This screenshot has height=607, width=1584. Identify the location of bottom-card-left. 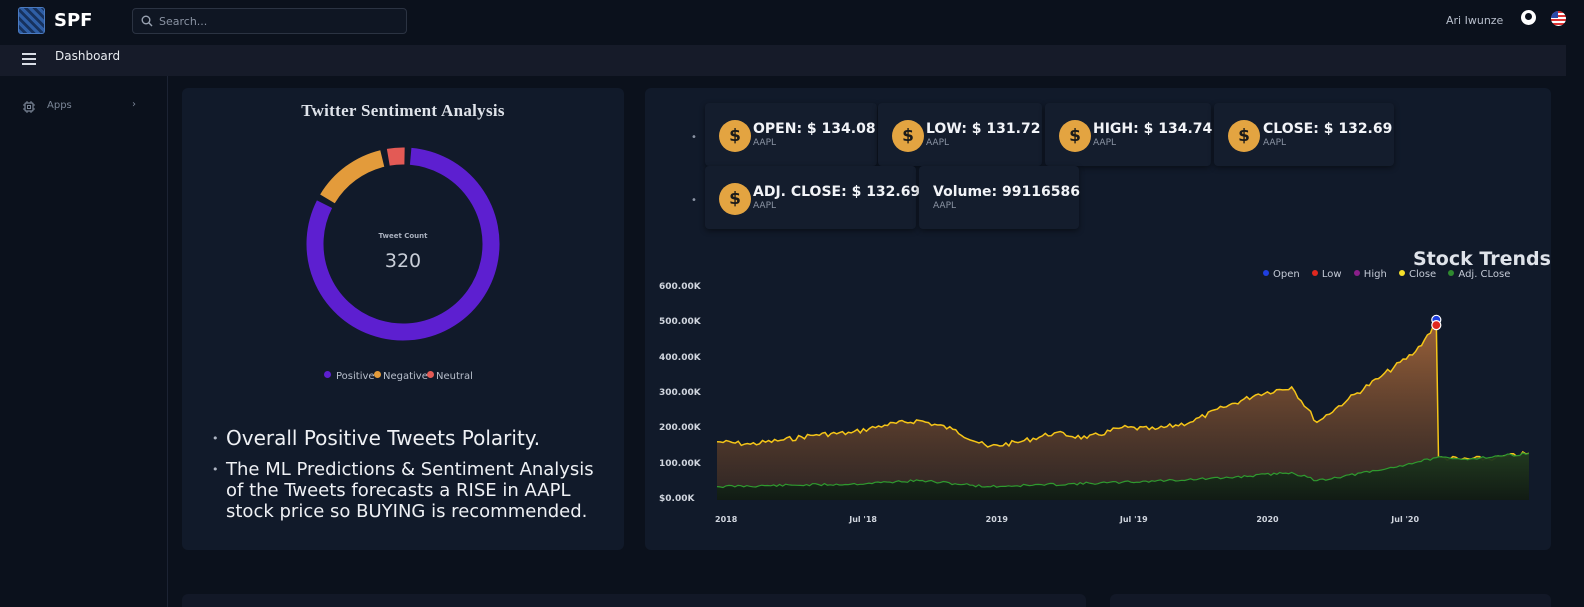
(634, 600).